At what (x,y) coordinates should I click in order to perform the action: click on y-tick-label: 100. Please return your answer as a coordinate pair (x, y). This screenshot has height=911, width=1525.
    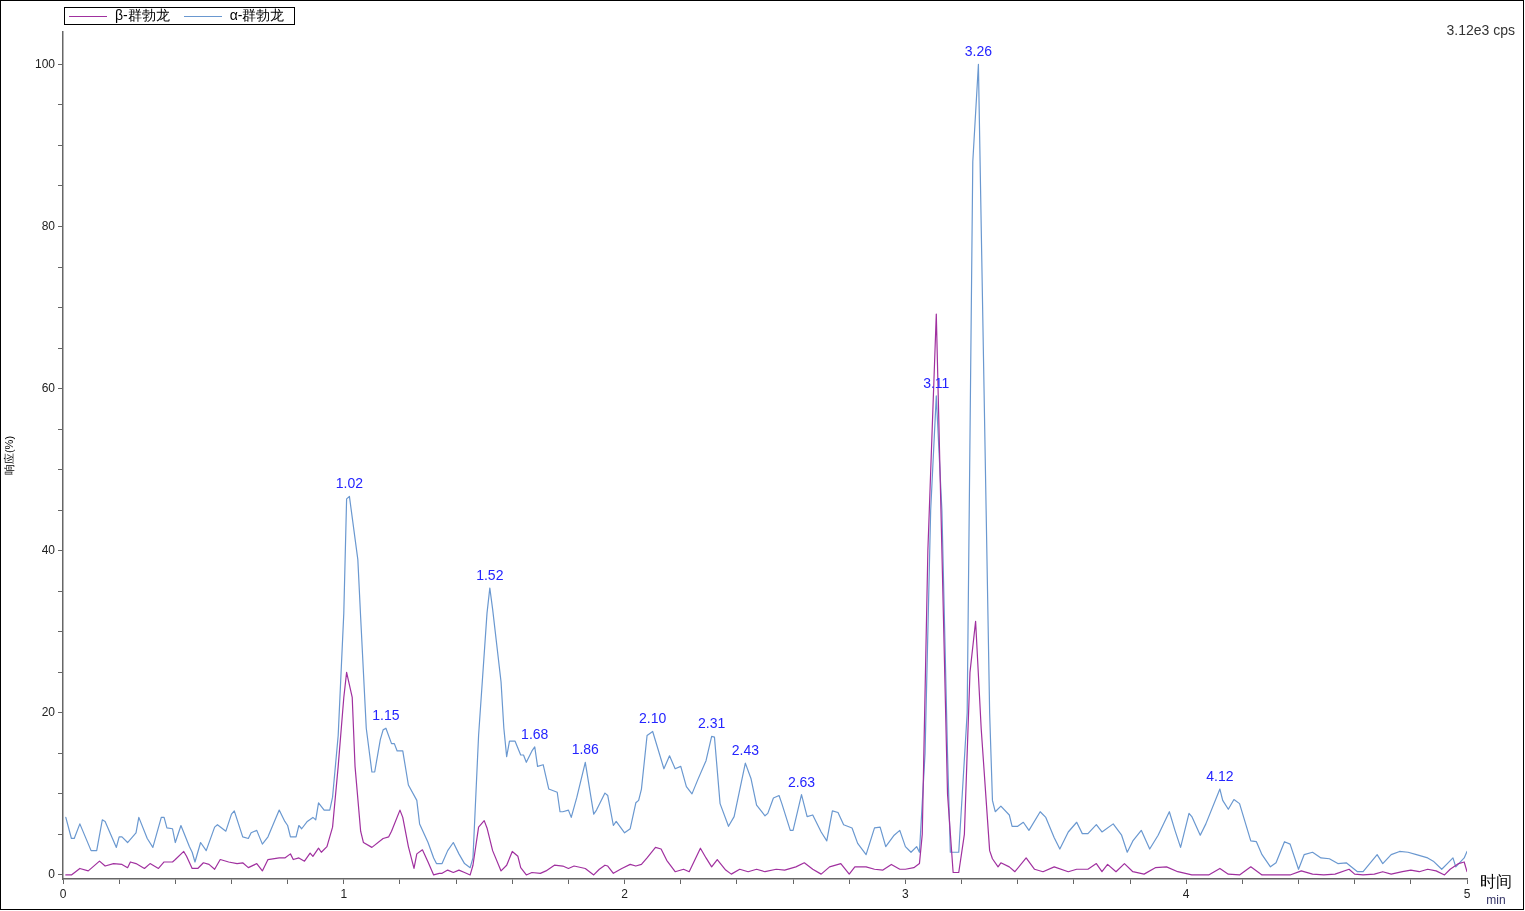
    Looking at the image, I should click on (45, 63).